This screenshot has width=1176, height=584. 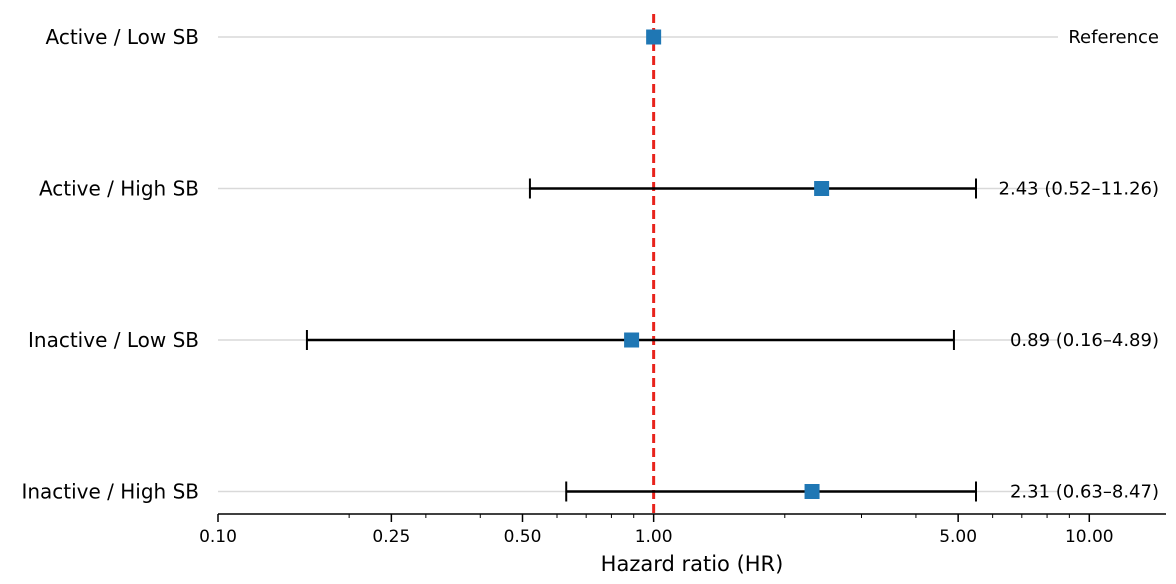 I want to click on annotation-active-low-sb: Reference, so click(x=1113, y=37).